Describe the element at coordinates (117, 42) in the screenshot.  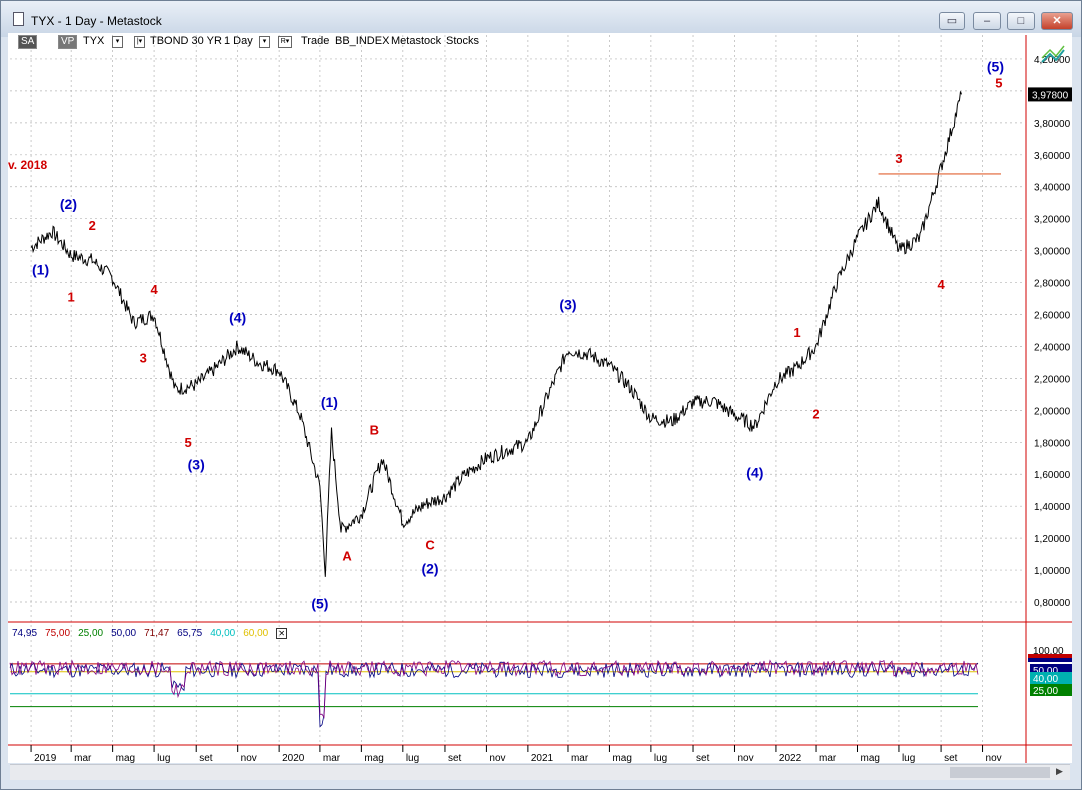
I see `dropdown-icon: ▾` at that location.